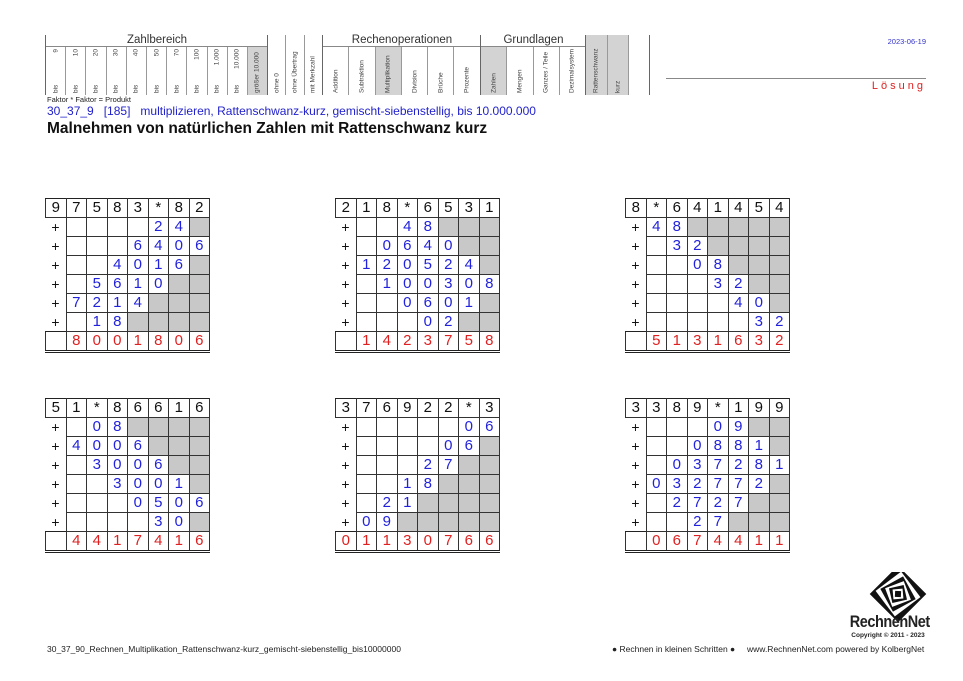  I want to click on partial-digit-cell: 5, so click(428, 265).